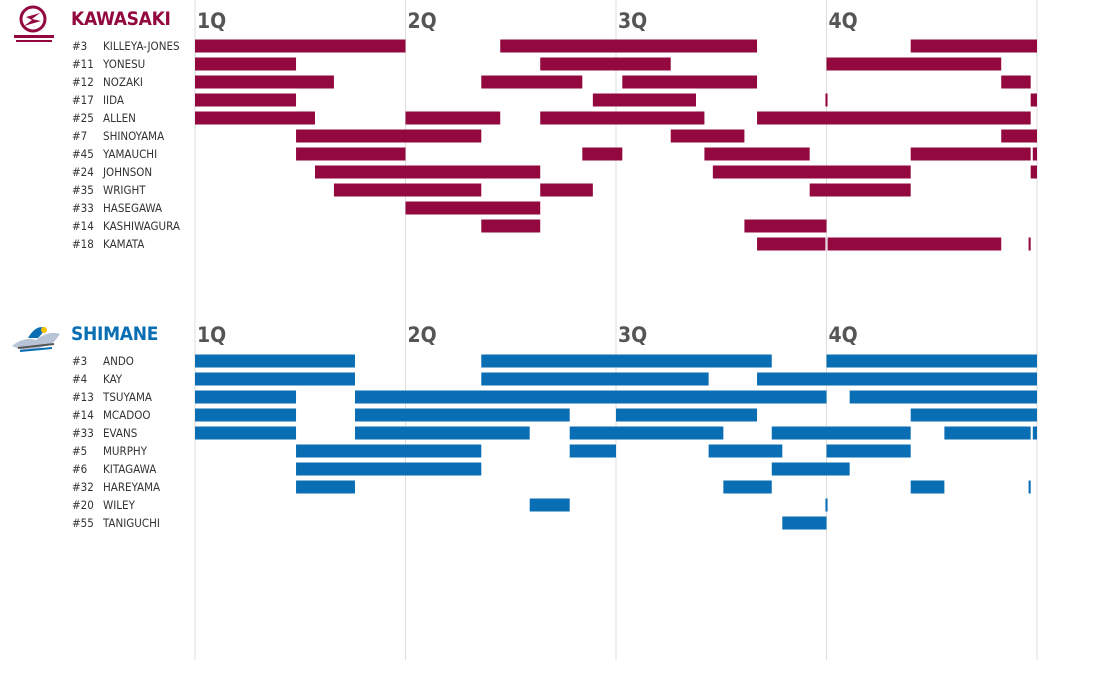  What do you see at coordinates (79, 451) in the screenshot?
I see `player-number: #5` at bounding box center [79, 451].